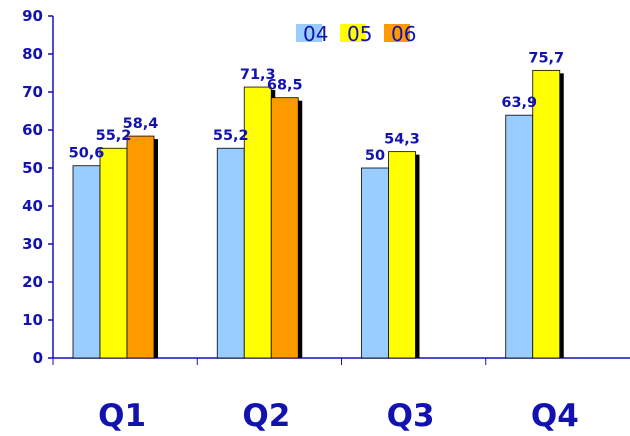  I want to click on bar-05-Q4, so click(546, 214).